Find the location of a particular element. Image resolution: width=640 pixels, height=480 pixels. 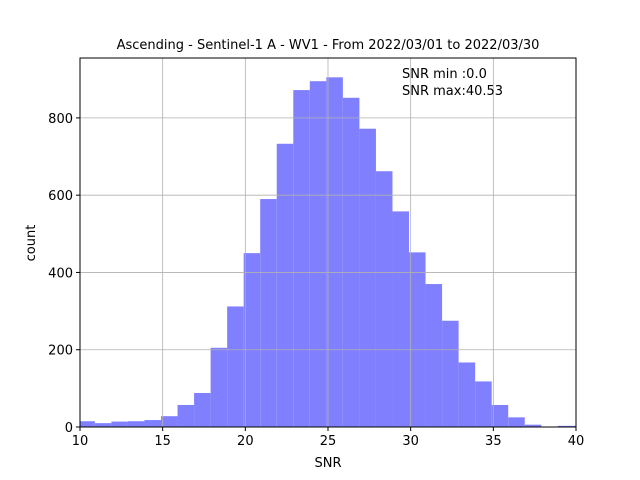

x-tick-label: 35 is located at coordinates (493, 441).